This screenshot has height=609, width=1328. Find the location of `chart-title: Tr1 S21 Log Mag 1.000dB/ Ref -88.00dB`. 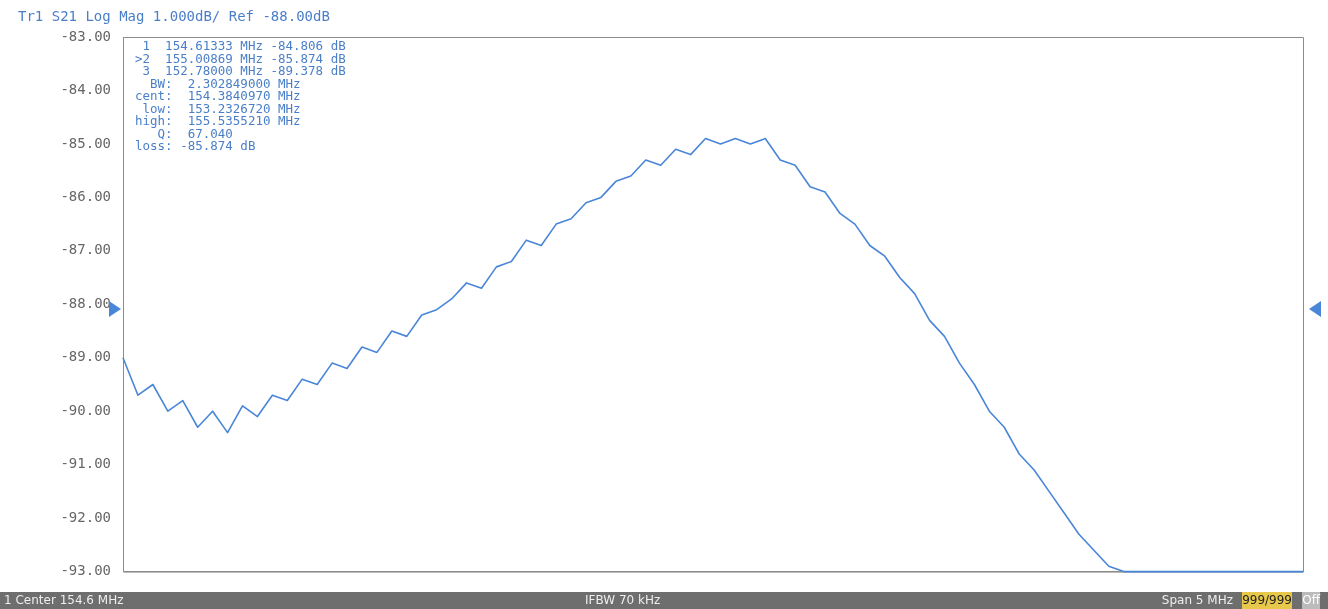

chart-title: Tr1 S21 Log Mag 1.000dB/ Ref -88.00dB is located at coordinates (174, 16).